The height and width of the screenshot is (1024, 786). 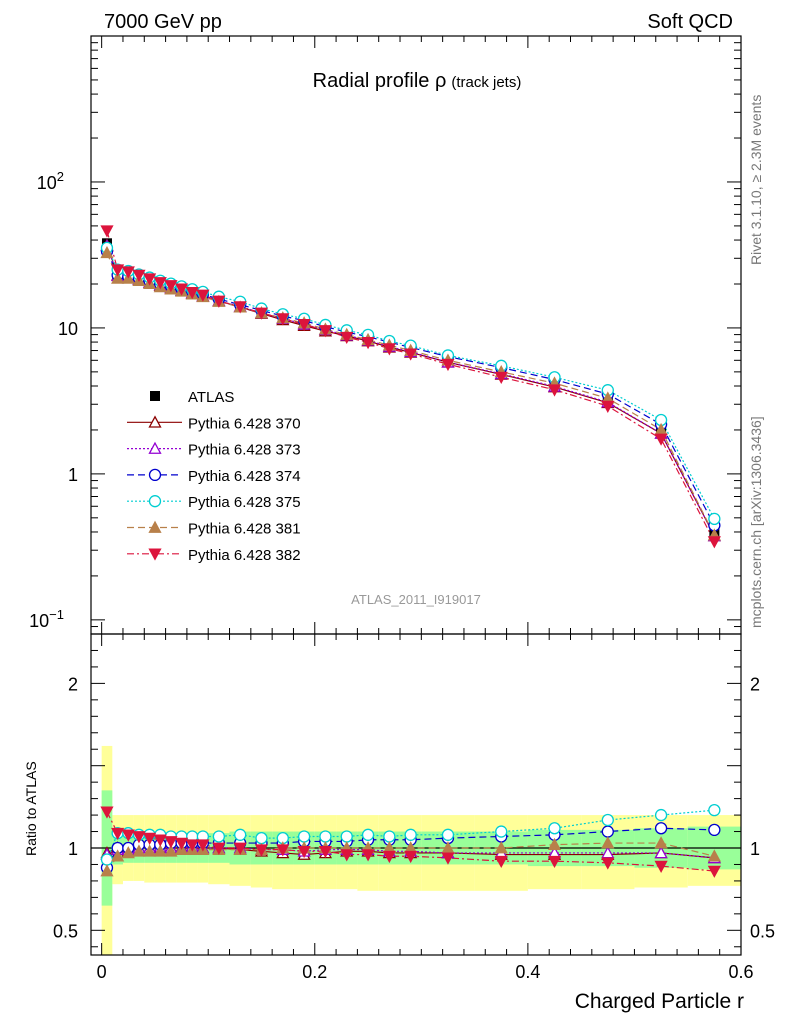 I want to click on x-tick-label: 0, so click(x=102, y=972).